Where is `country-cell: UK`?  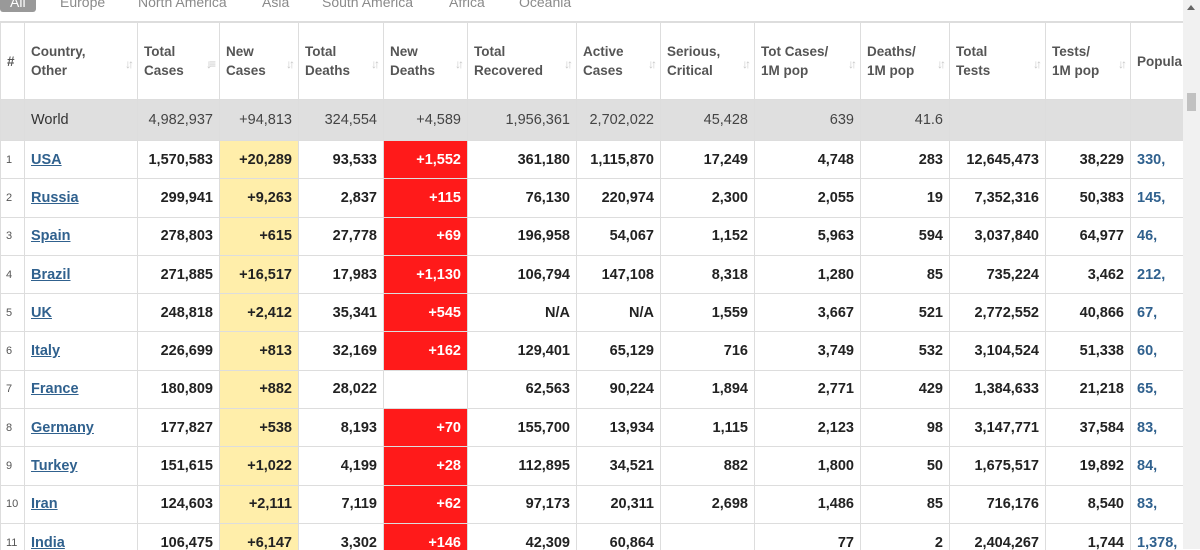
country-cell: UK is located at coordinates (81, 313).